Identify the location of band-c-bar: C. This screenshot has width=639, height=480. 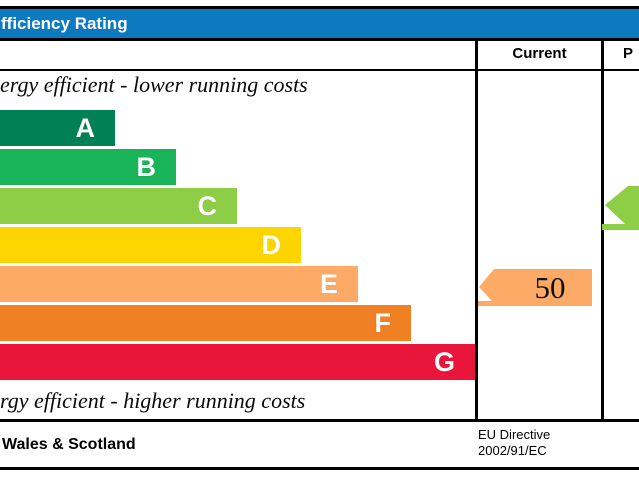
(118, 206).